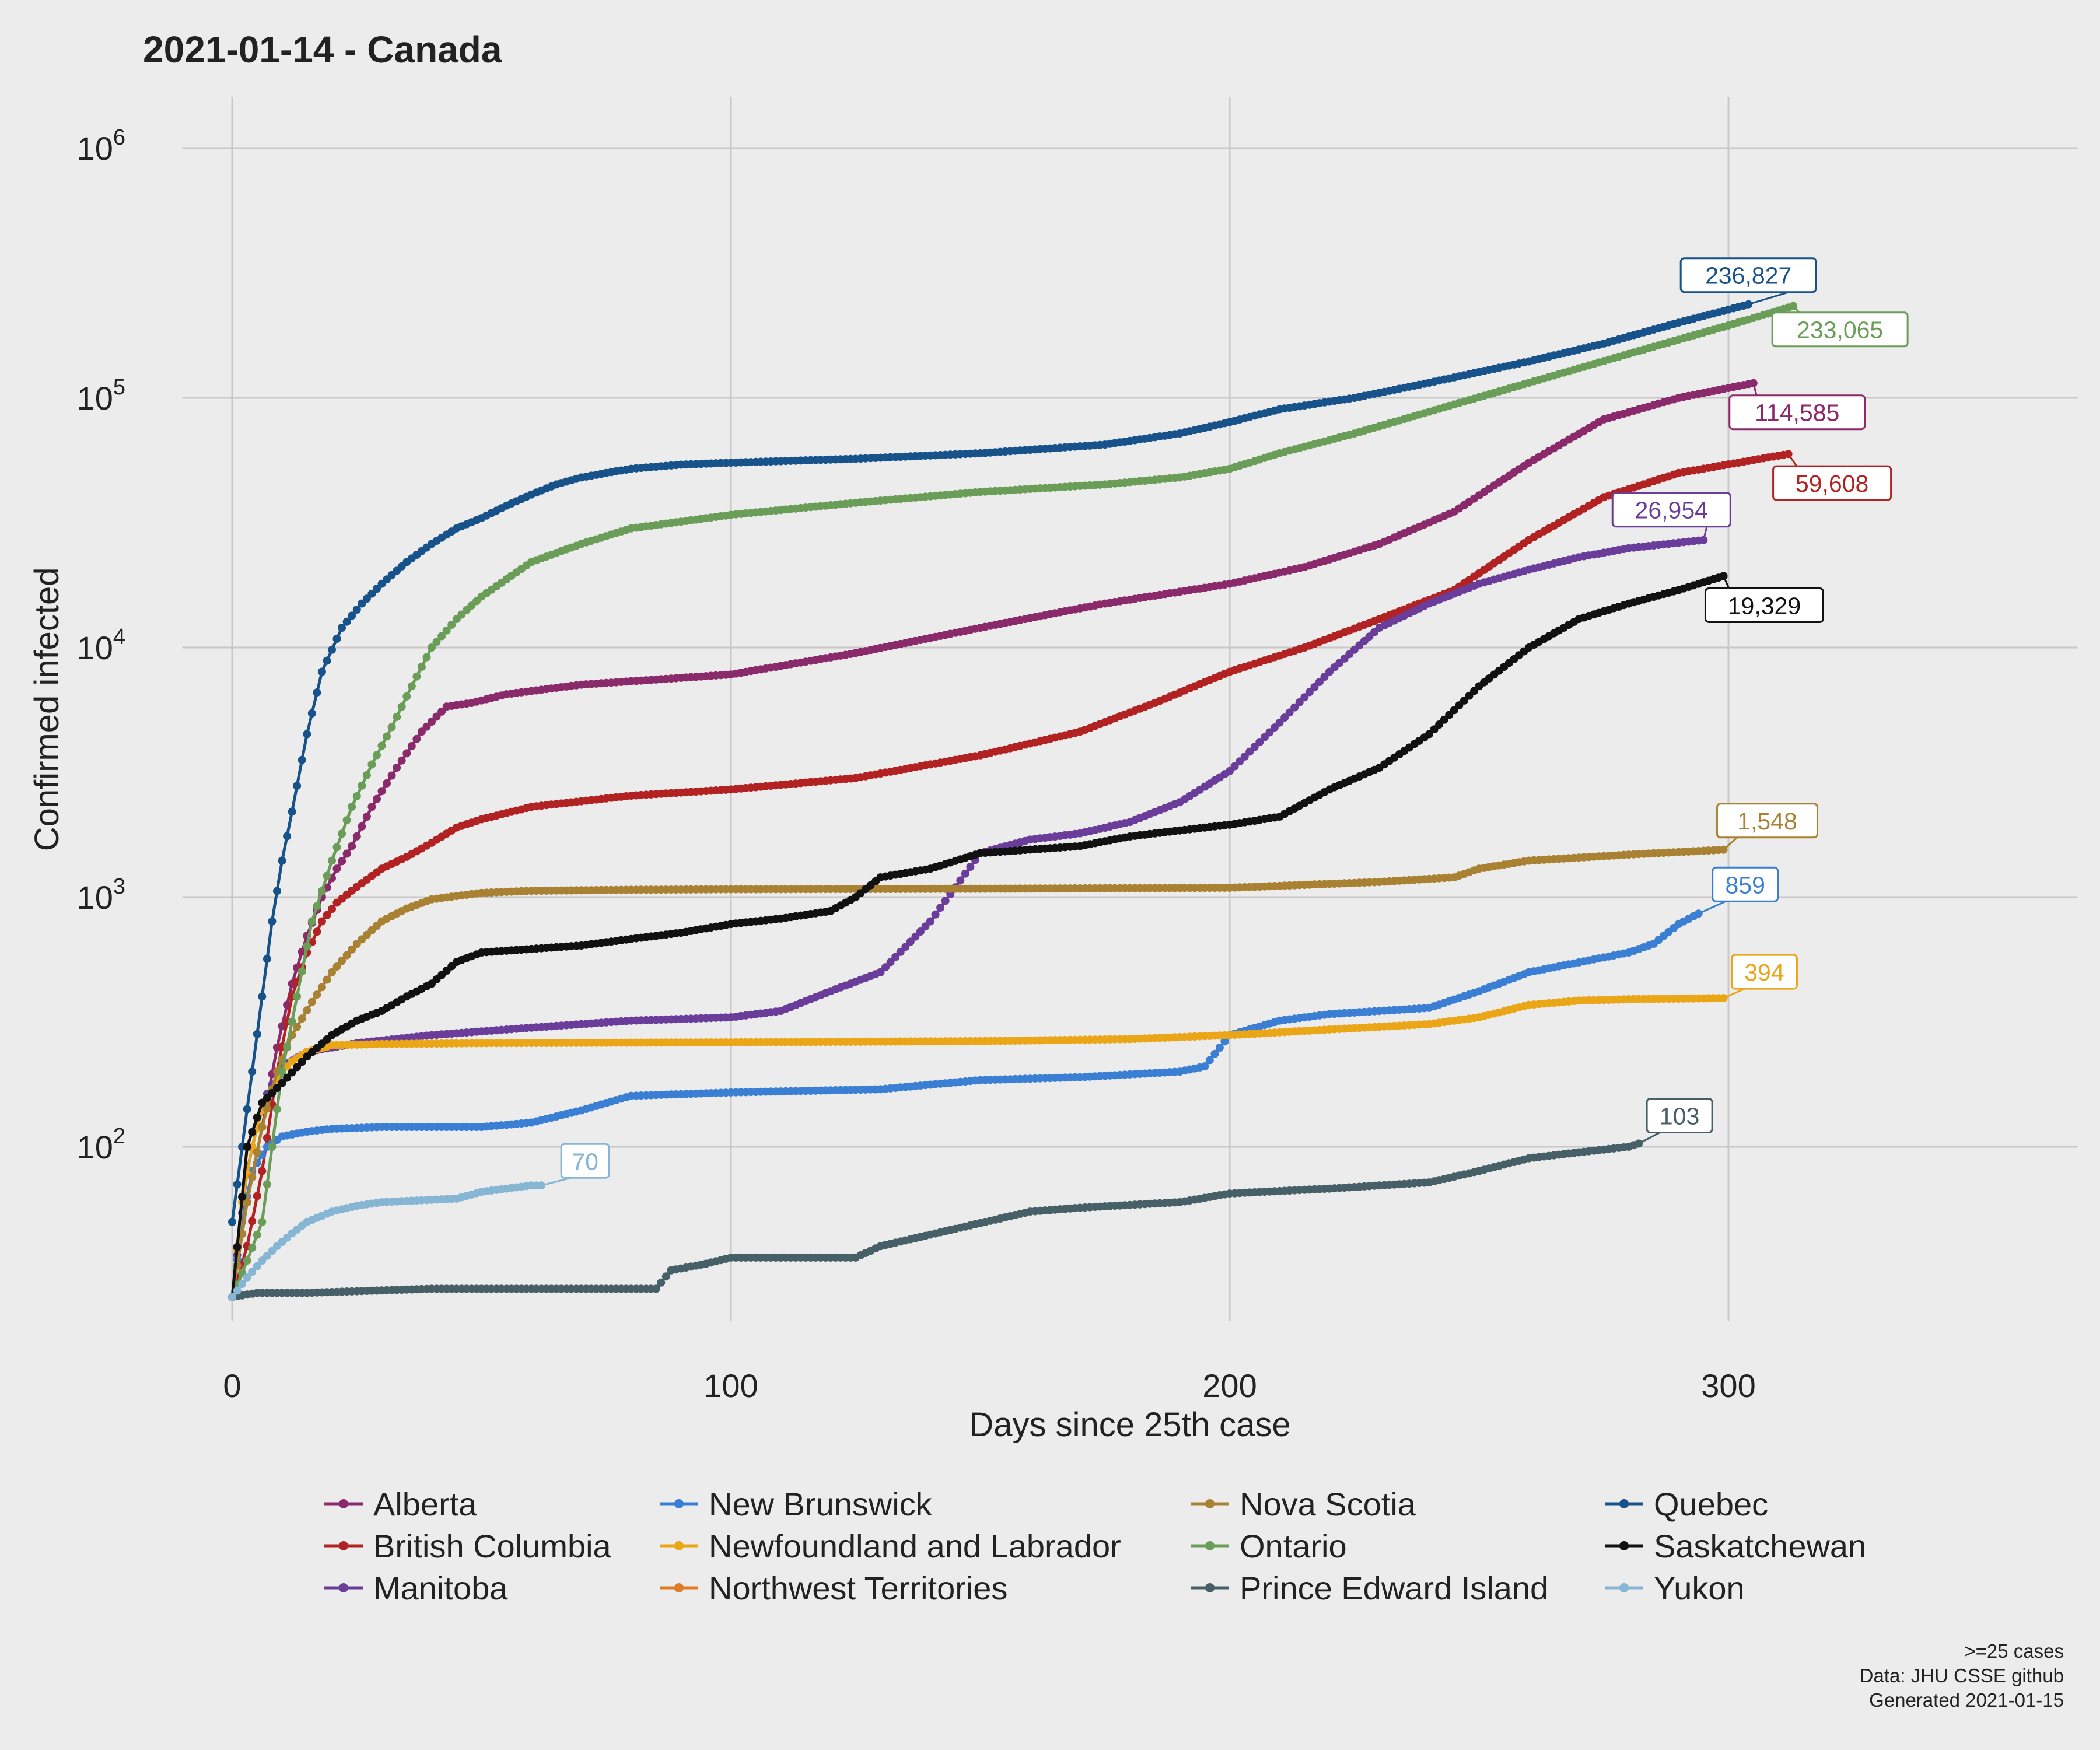  Describe the element at coordinates (101, 395) in the screenshot. I see `y-tick-label: 10⁵` at that location.